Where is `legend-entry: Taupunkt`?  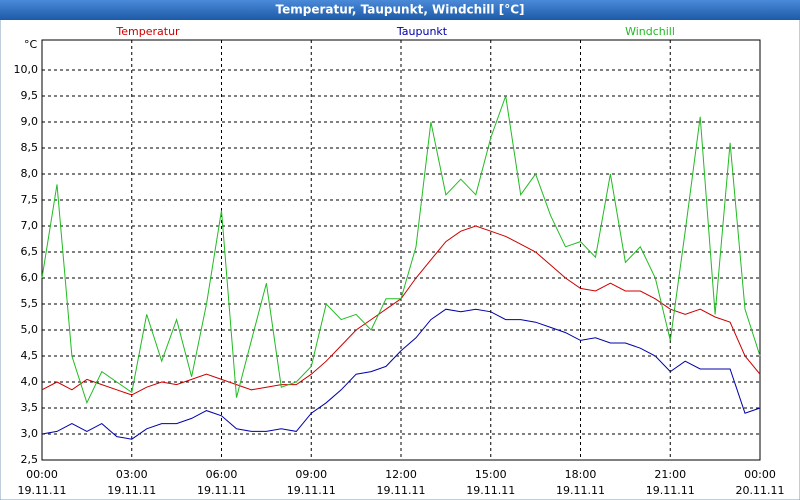
legend-entry: Taupunkt is located at coordinates (422, 31).